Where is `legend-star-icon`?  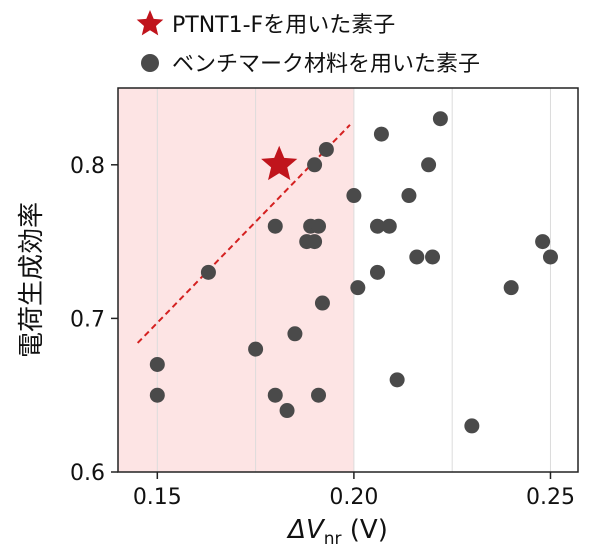
legend-star-icon is located at coordinates (150, 23).